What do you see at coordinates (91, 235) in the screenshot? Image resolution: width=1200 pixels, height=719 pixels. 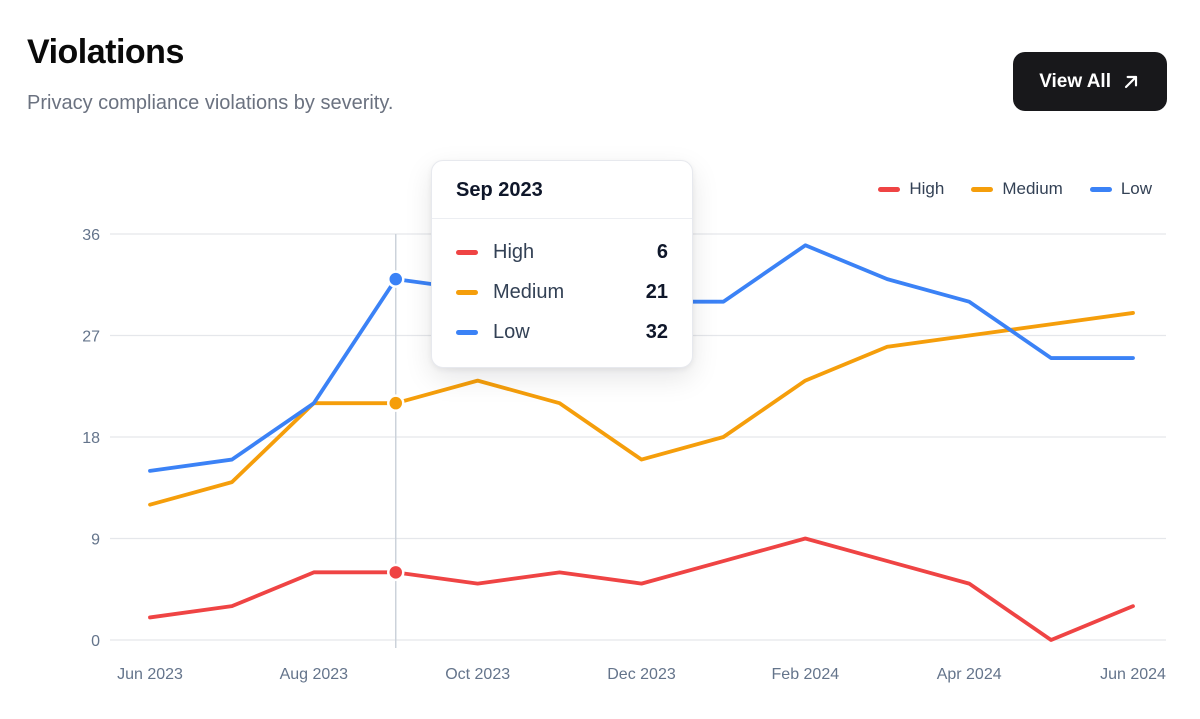 I see `y-tick-label: 36` at bounding box center [91, 235].